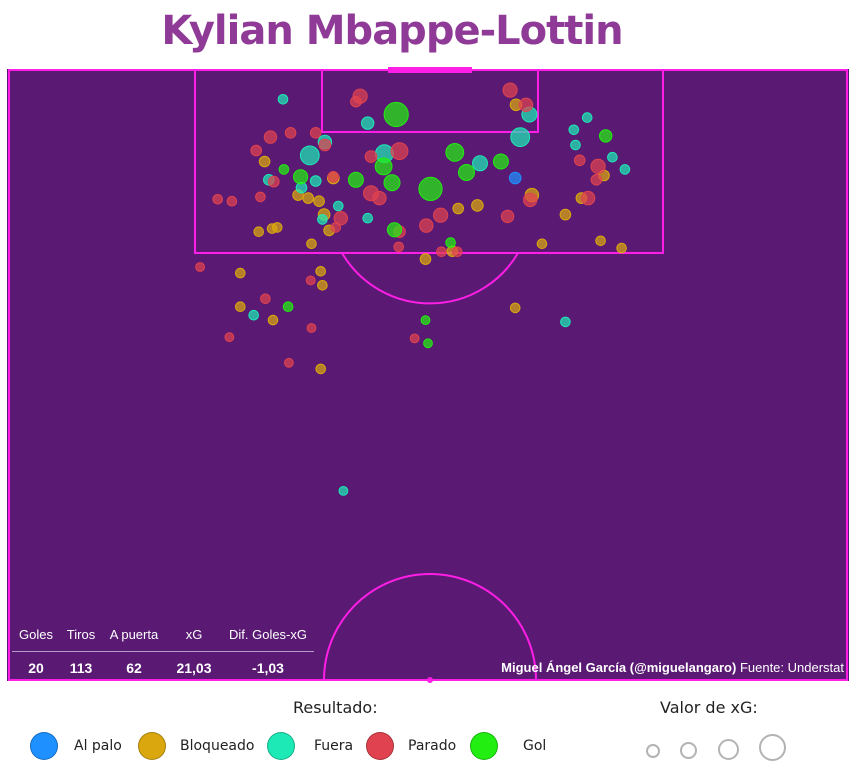 The height and width of the screenshot is (766, 856). Describe the element at coordinates (335, 707) in the screenshot. I see `legend-result-title: Resultado:` at that location.